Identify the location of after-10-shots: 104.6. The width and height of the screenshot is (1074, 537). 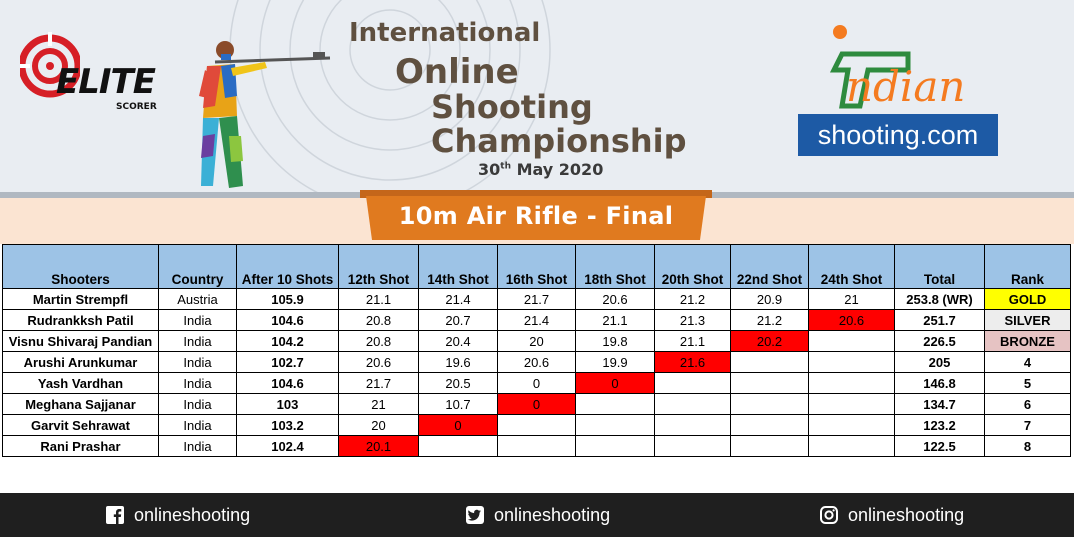
(287, 320).